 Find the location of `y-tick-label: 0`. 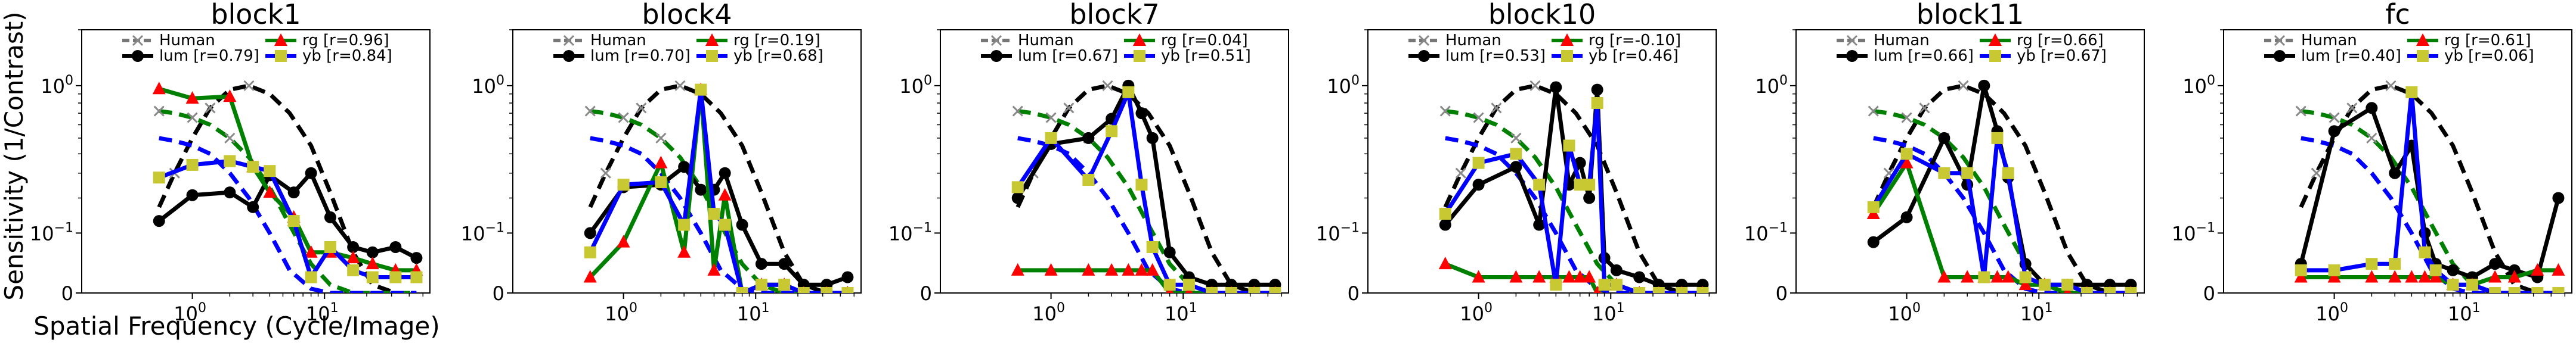

y-tick-label: 0 is located at coordinates (1354, 294).